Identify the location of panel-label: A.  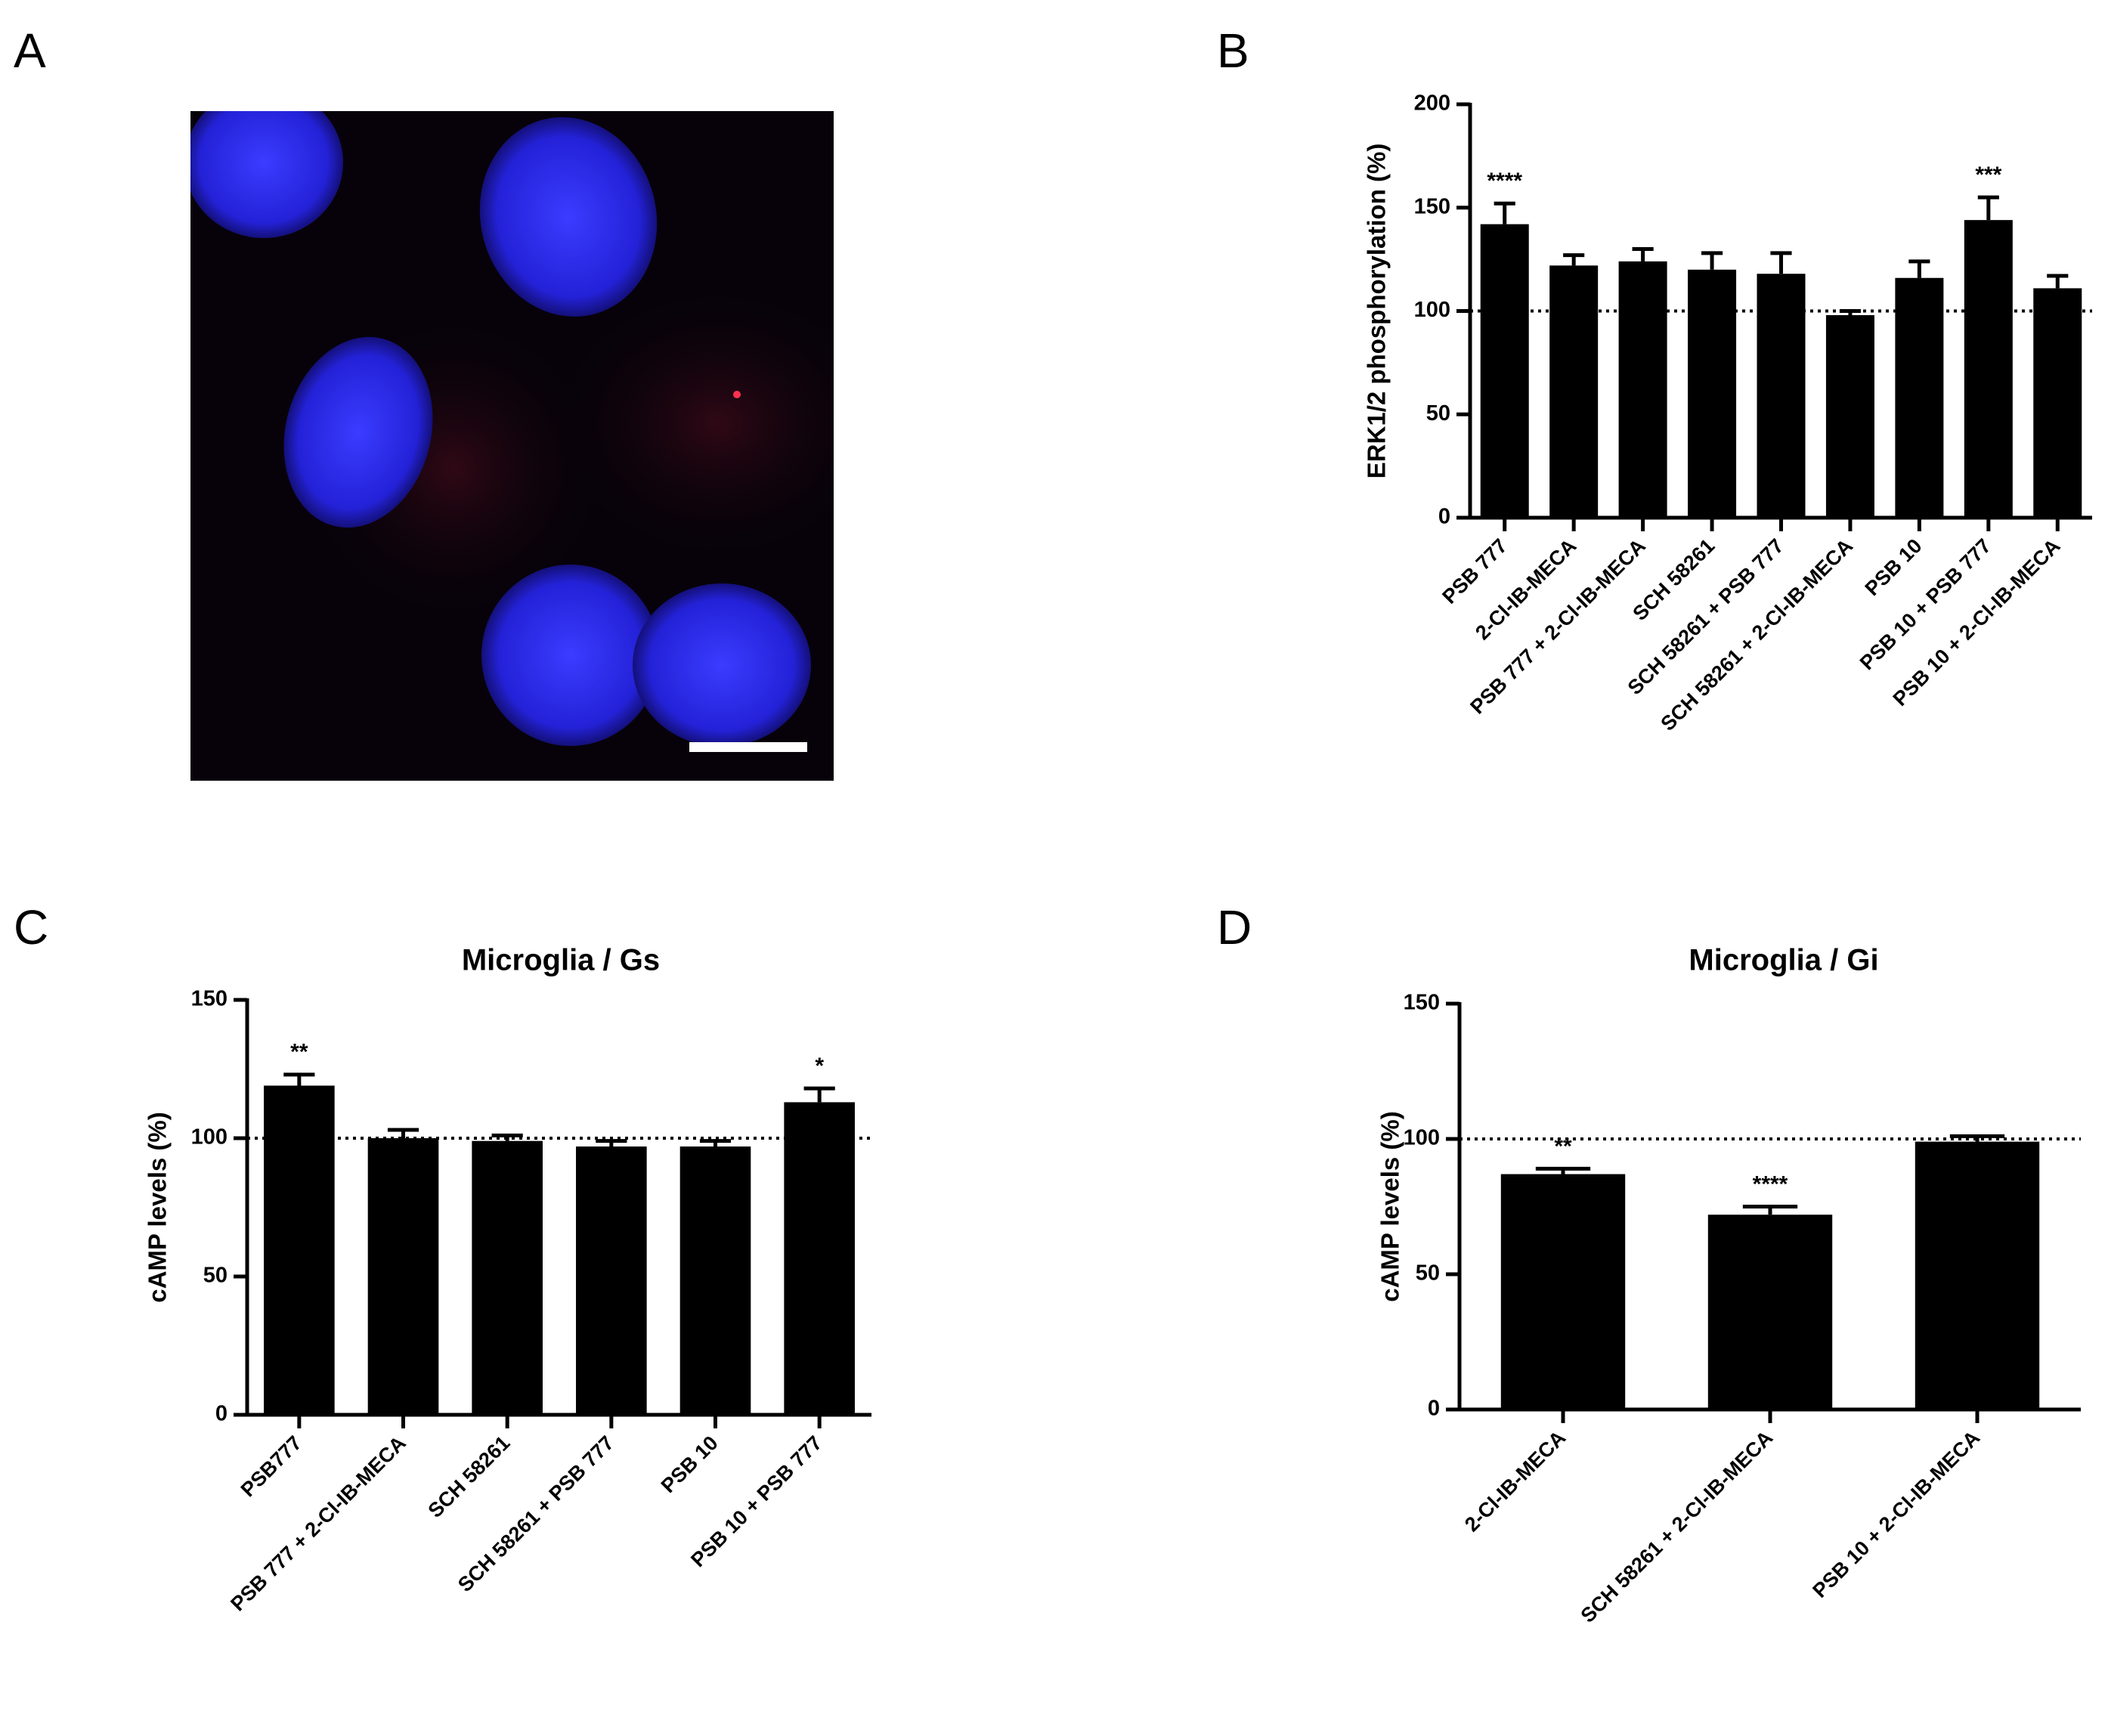
(30, 50).